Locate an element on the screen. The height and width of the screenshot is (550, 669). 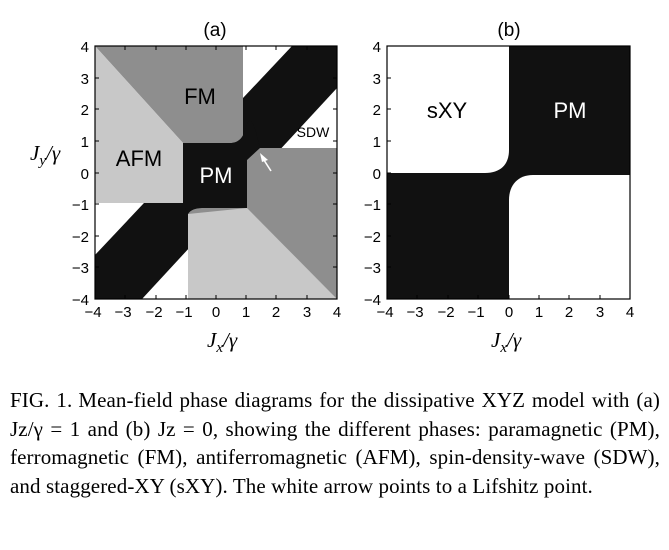
panel-b-y-tick-labels: 4 3 2 1 0 −1 −2 −3 −4 is located at coordinates (372, 174).